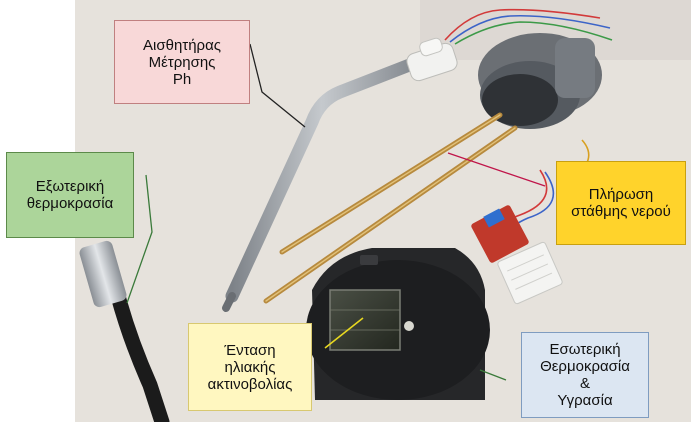 The image size is (691, 422). What do you see at coordinates (517, 255) in the screenshot?
I see `humidity-module` at bounding box center [517, 255].